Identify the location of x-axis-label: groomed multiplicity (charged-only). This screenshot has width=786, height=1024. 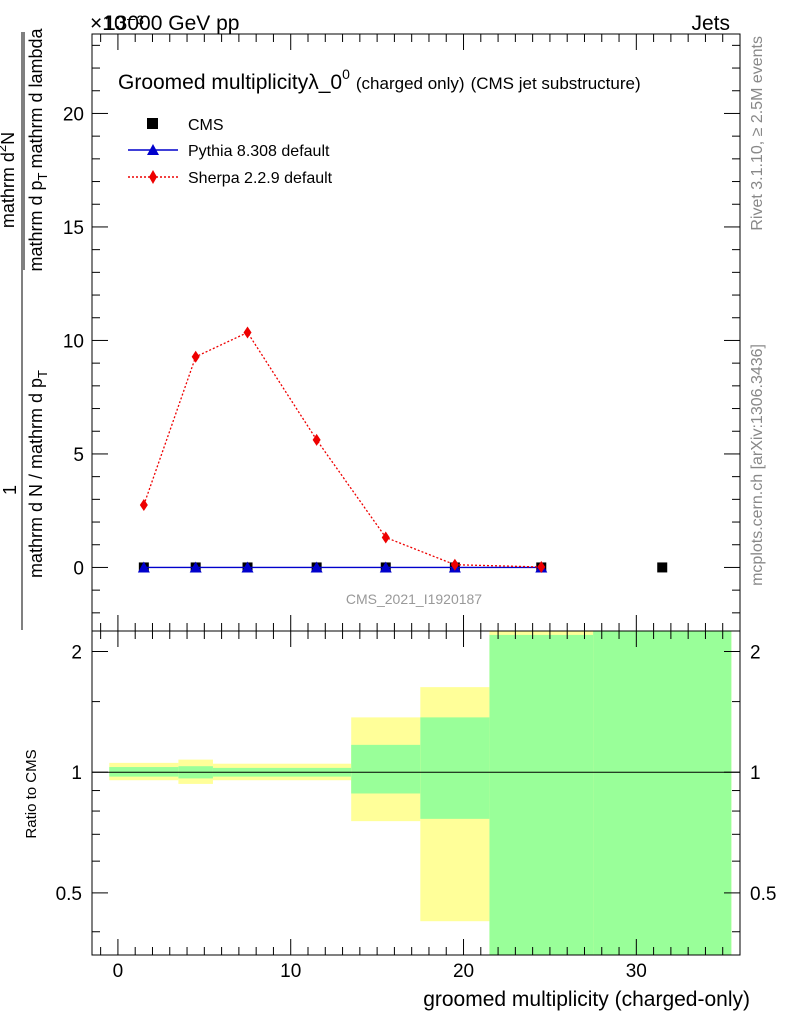
(586, 999).